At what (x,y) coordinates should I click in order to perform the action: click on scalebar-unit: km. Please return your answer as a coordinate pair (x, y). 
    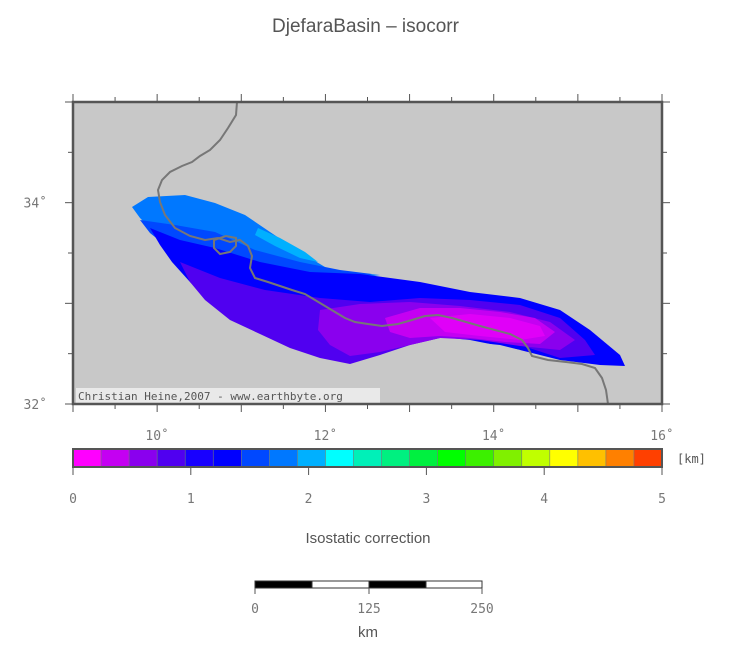
    Looking at the image, I should click on (368, 632).